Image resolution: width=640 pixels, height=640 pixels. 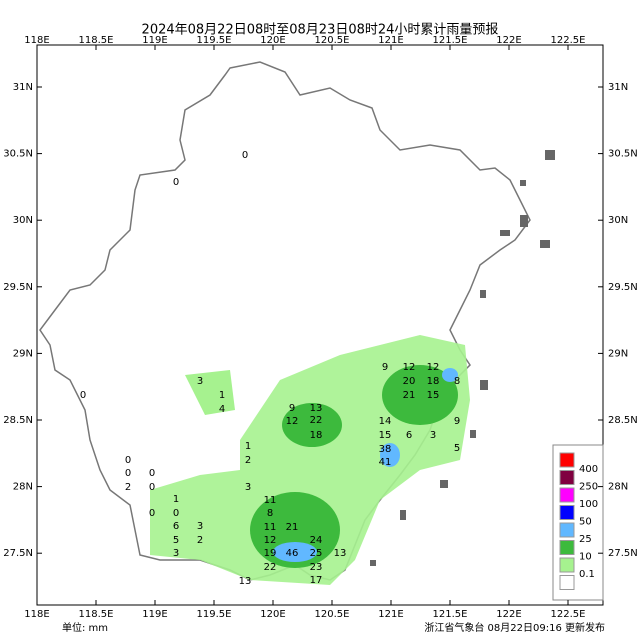 What do you see at coordinates (588, 504) in the screenshot?
I see `legend-label: 100` at bounding box center [588, 504].